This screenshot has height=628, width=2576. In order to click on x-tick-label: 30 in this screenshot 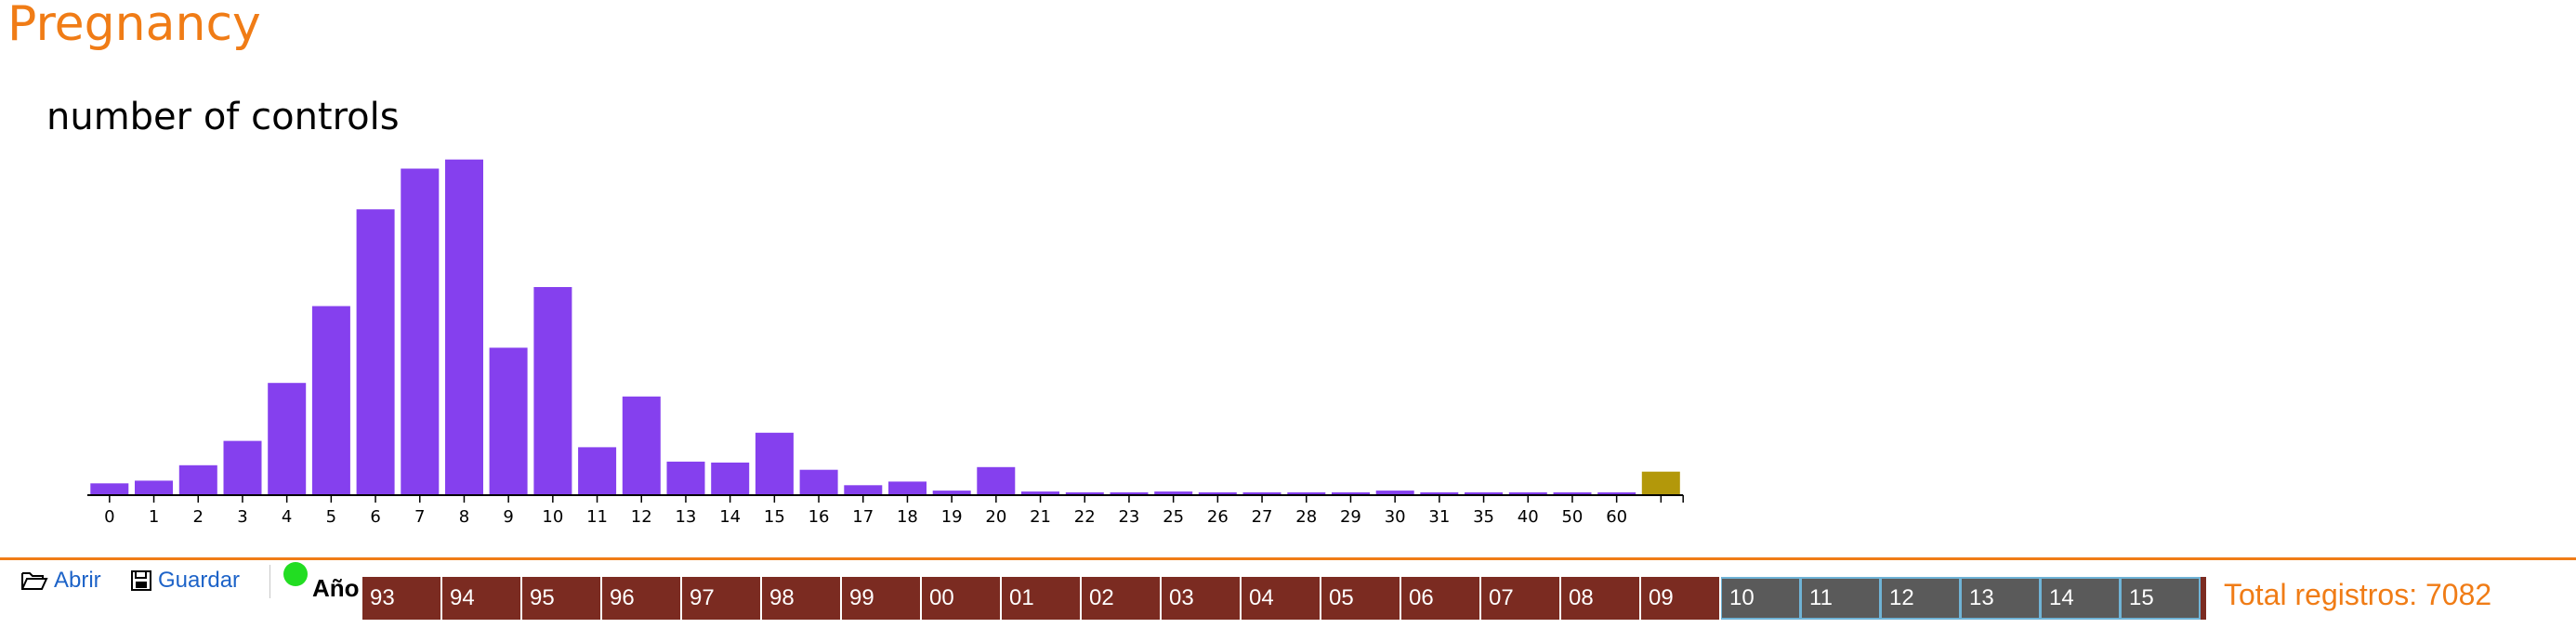, I will do `click(1395, 517)`.